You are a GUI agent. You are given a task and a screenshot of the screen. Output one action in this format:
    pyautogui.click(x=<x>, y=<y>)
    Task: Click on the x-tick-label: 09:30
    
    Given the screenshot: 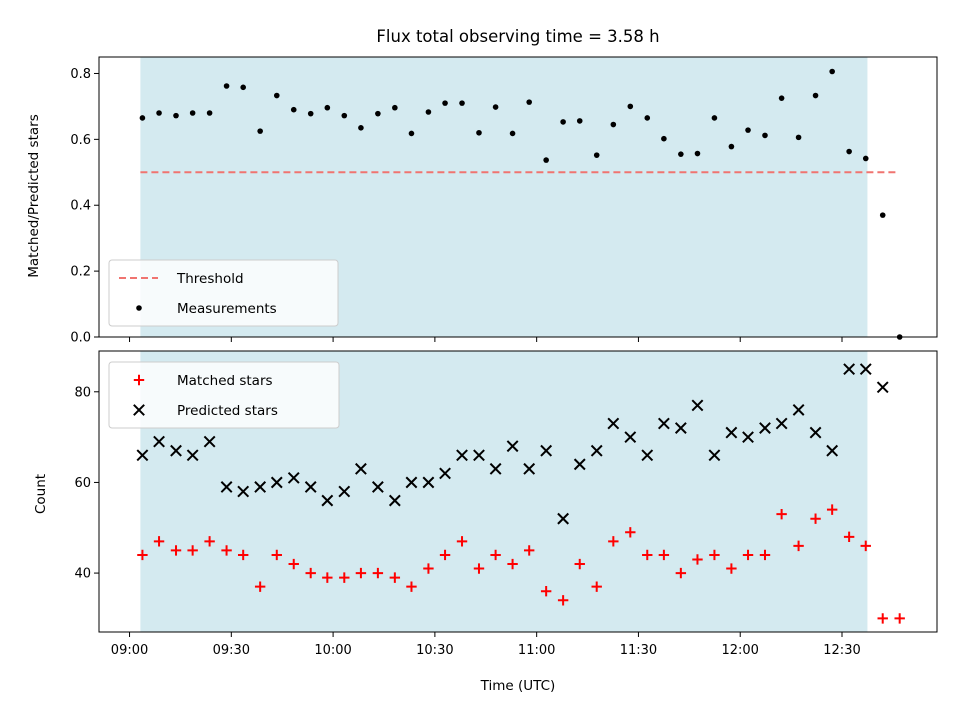 What is the action you would take?
    pyautogui.click(x=231, y=650)
    